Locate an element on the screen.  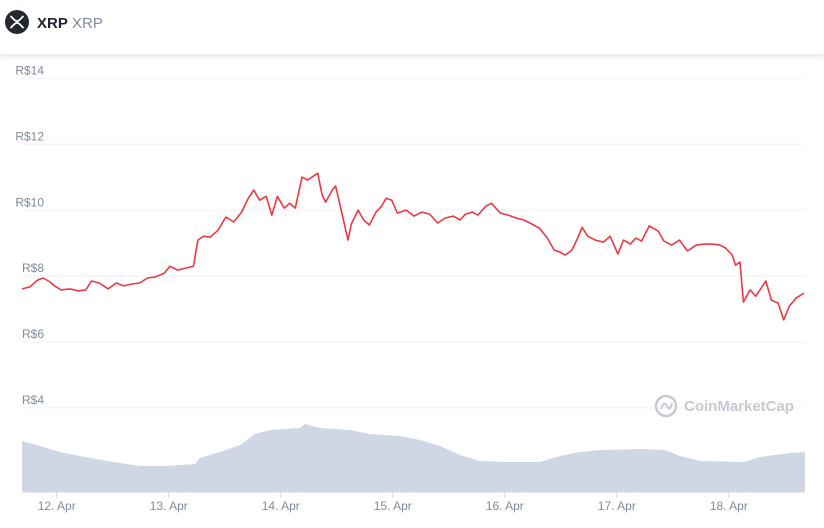
x-tick-label: 14. Apr is located at coordinates (281, 506).